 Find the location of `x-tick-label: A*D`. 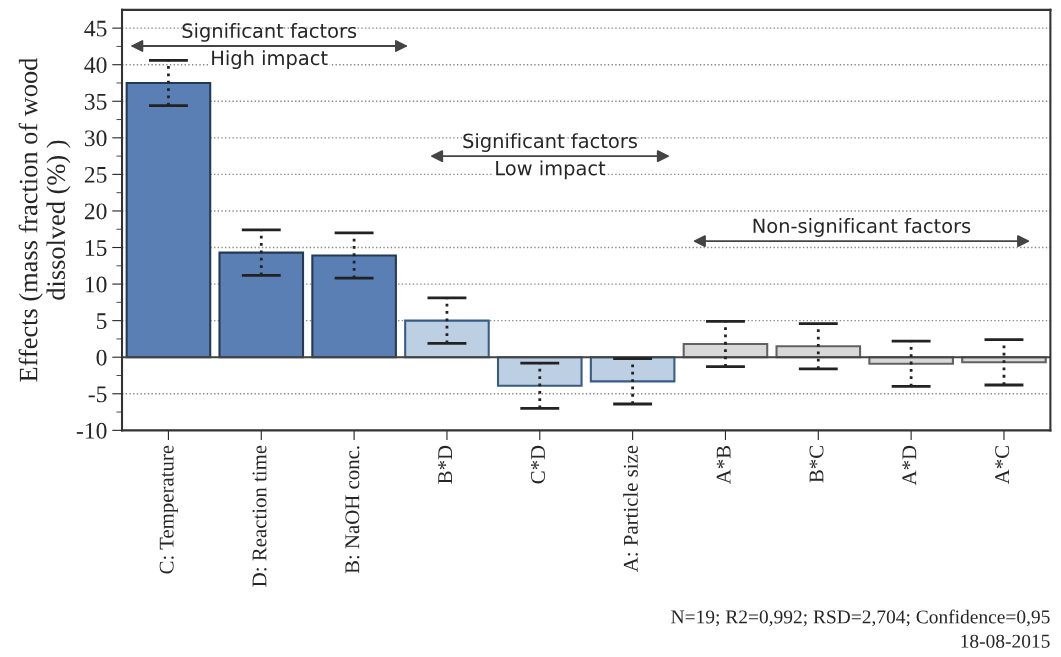

x-tick-label: A*D is located at coordinates (909, 465).